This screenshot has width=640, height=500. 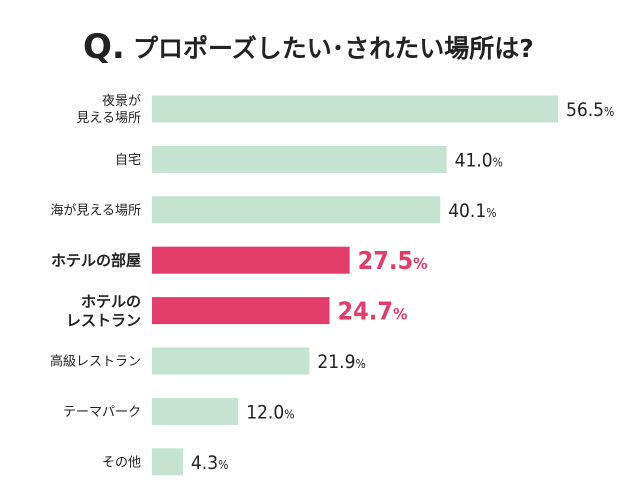 I want to click on category-label-7: その他, so click(x=121, y=463).